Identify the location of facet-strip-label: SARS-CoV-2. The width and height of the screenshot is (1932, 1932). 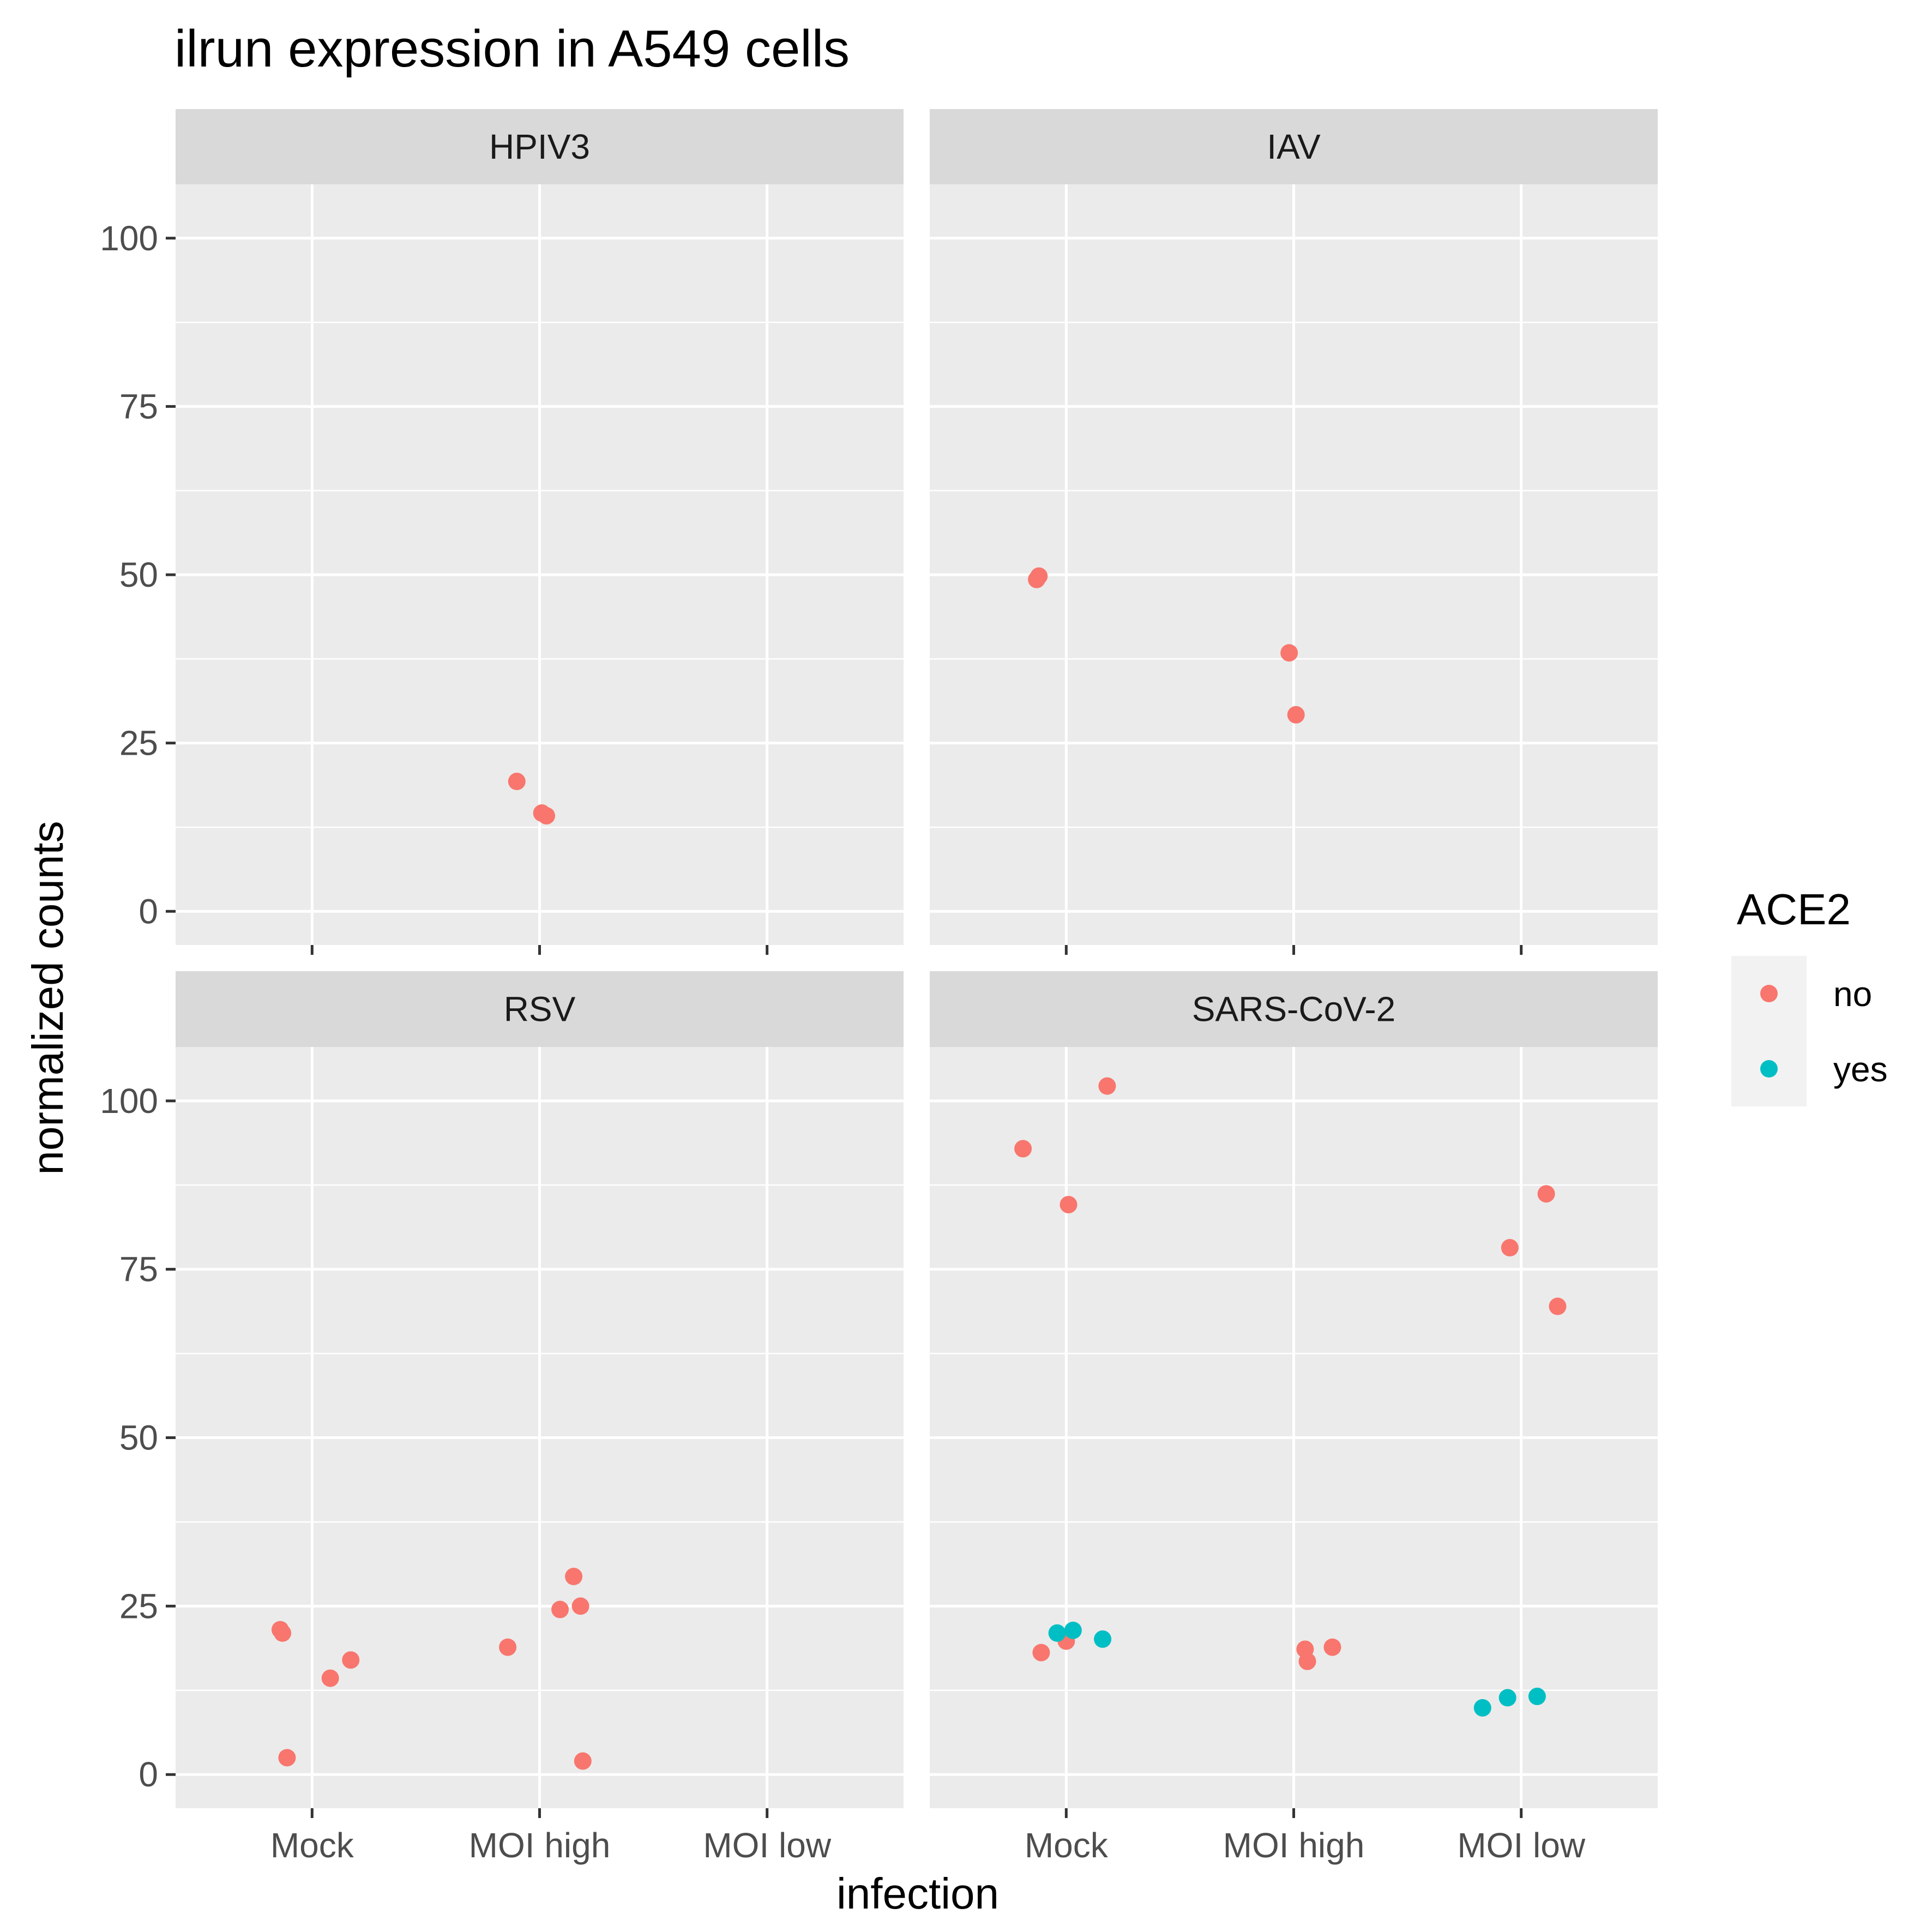
(1293, 1009).